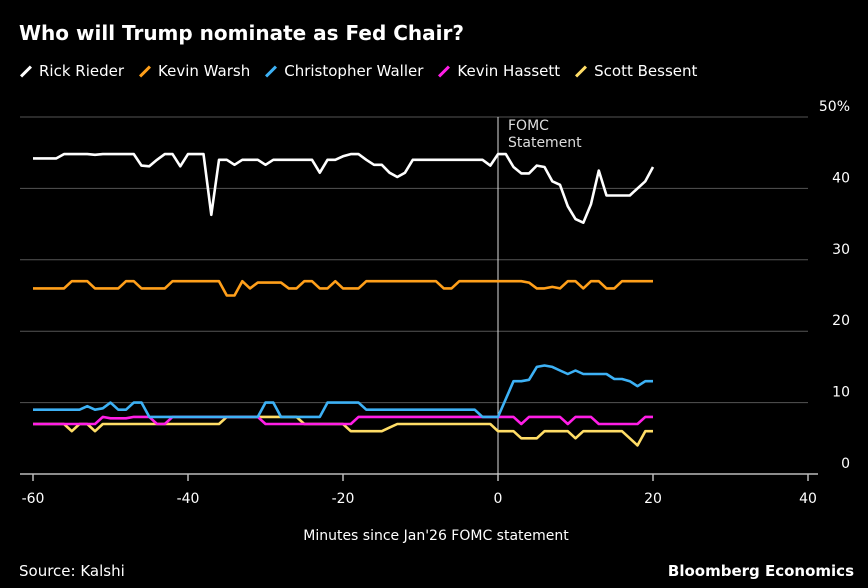 Image resolution: width=868 pixels, height=588 pixels. Describe the element at coordinates (343, 499) in the screenshot. I see `x-tick-label: -20` at that location.